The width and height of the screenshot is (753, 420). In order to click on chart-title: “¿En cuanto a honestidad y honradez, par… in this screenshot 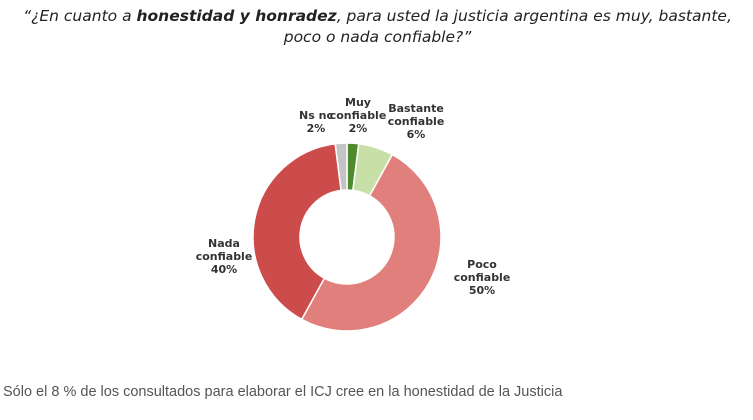, I will do `click(377, 27)`.